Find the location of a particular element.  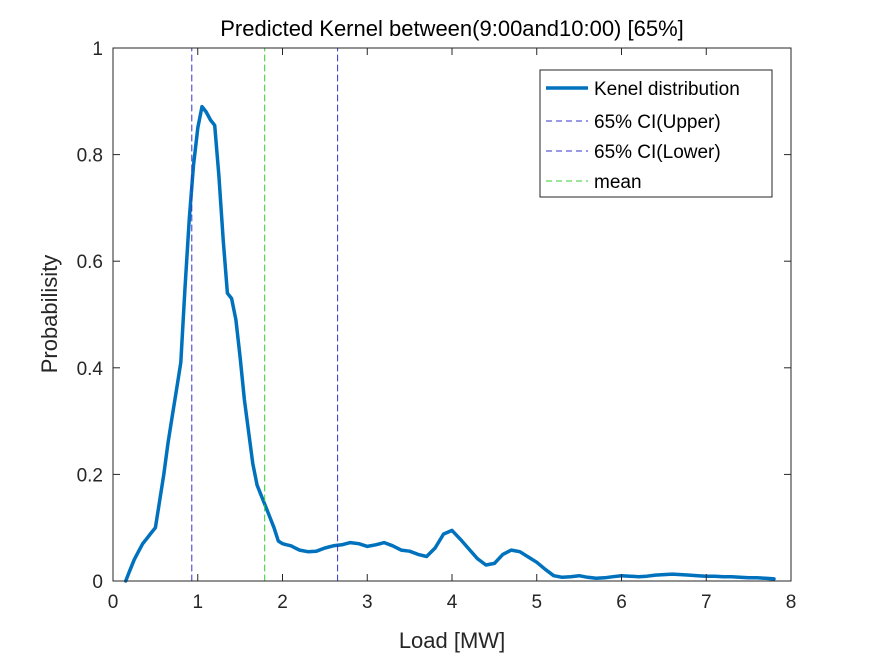

y-axis-label: Probabilisity is located at coordinates (49, 314).